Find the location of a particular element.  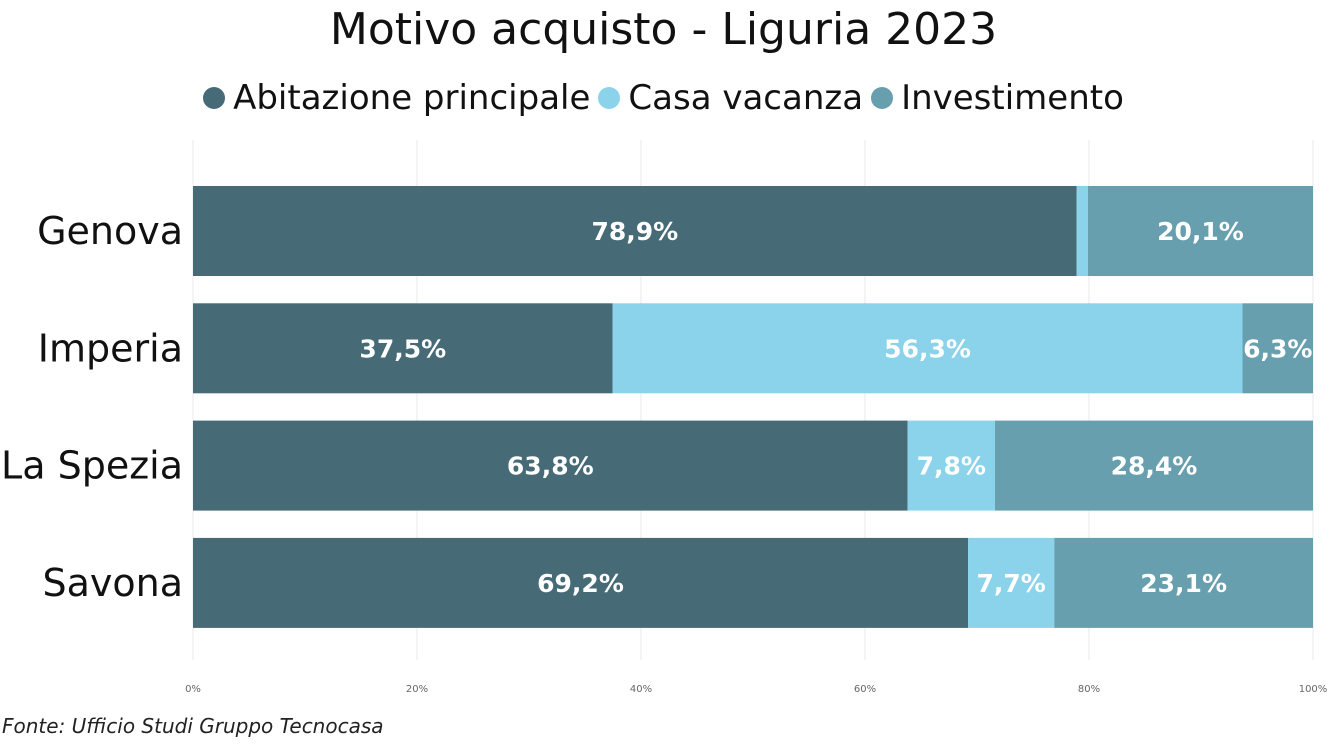

data-label: 23,1% is located at coordinates (1183, 583).